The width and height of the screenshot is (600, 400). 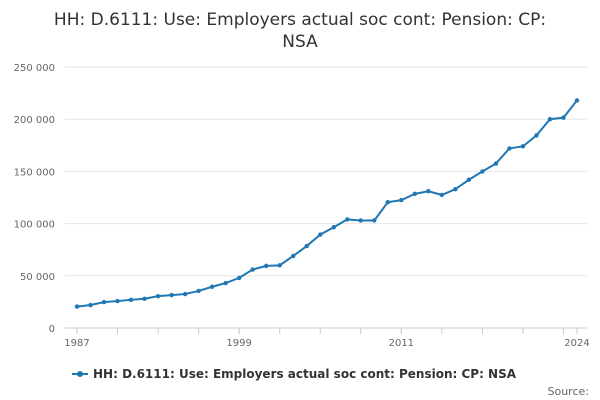 I want to click on x-axis-ticks, so click(x=327, y=331).